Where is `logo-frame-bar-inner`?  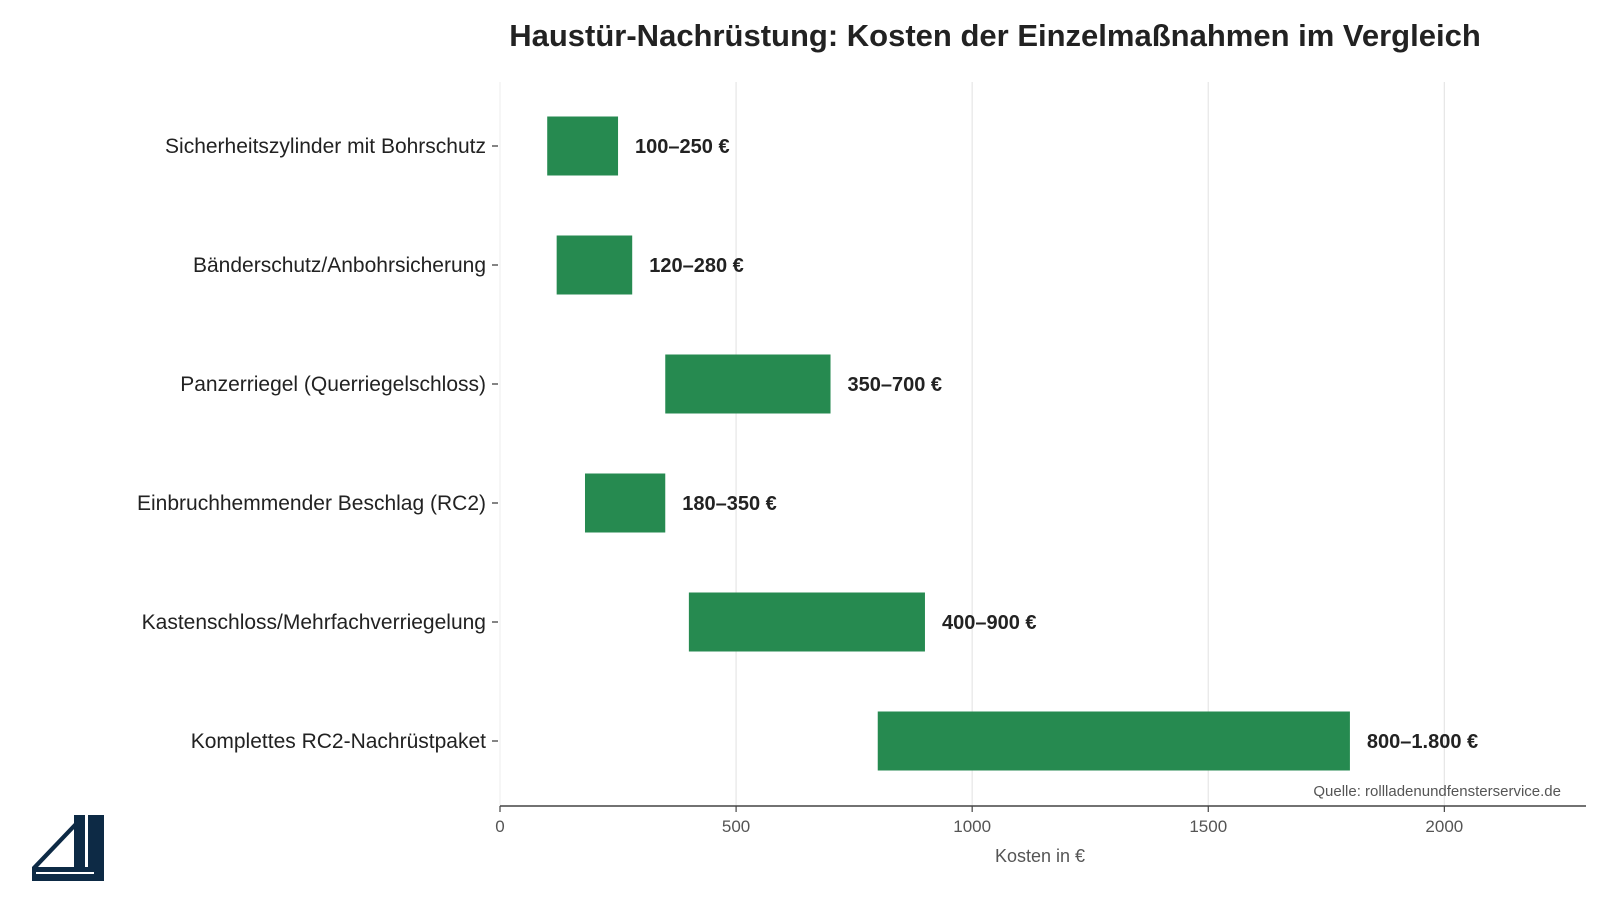 logo-frame-bar-inner is located at coordinates (96, 848).